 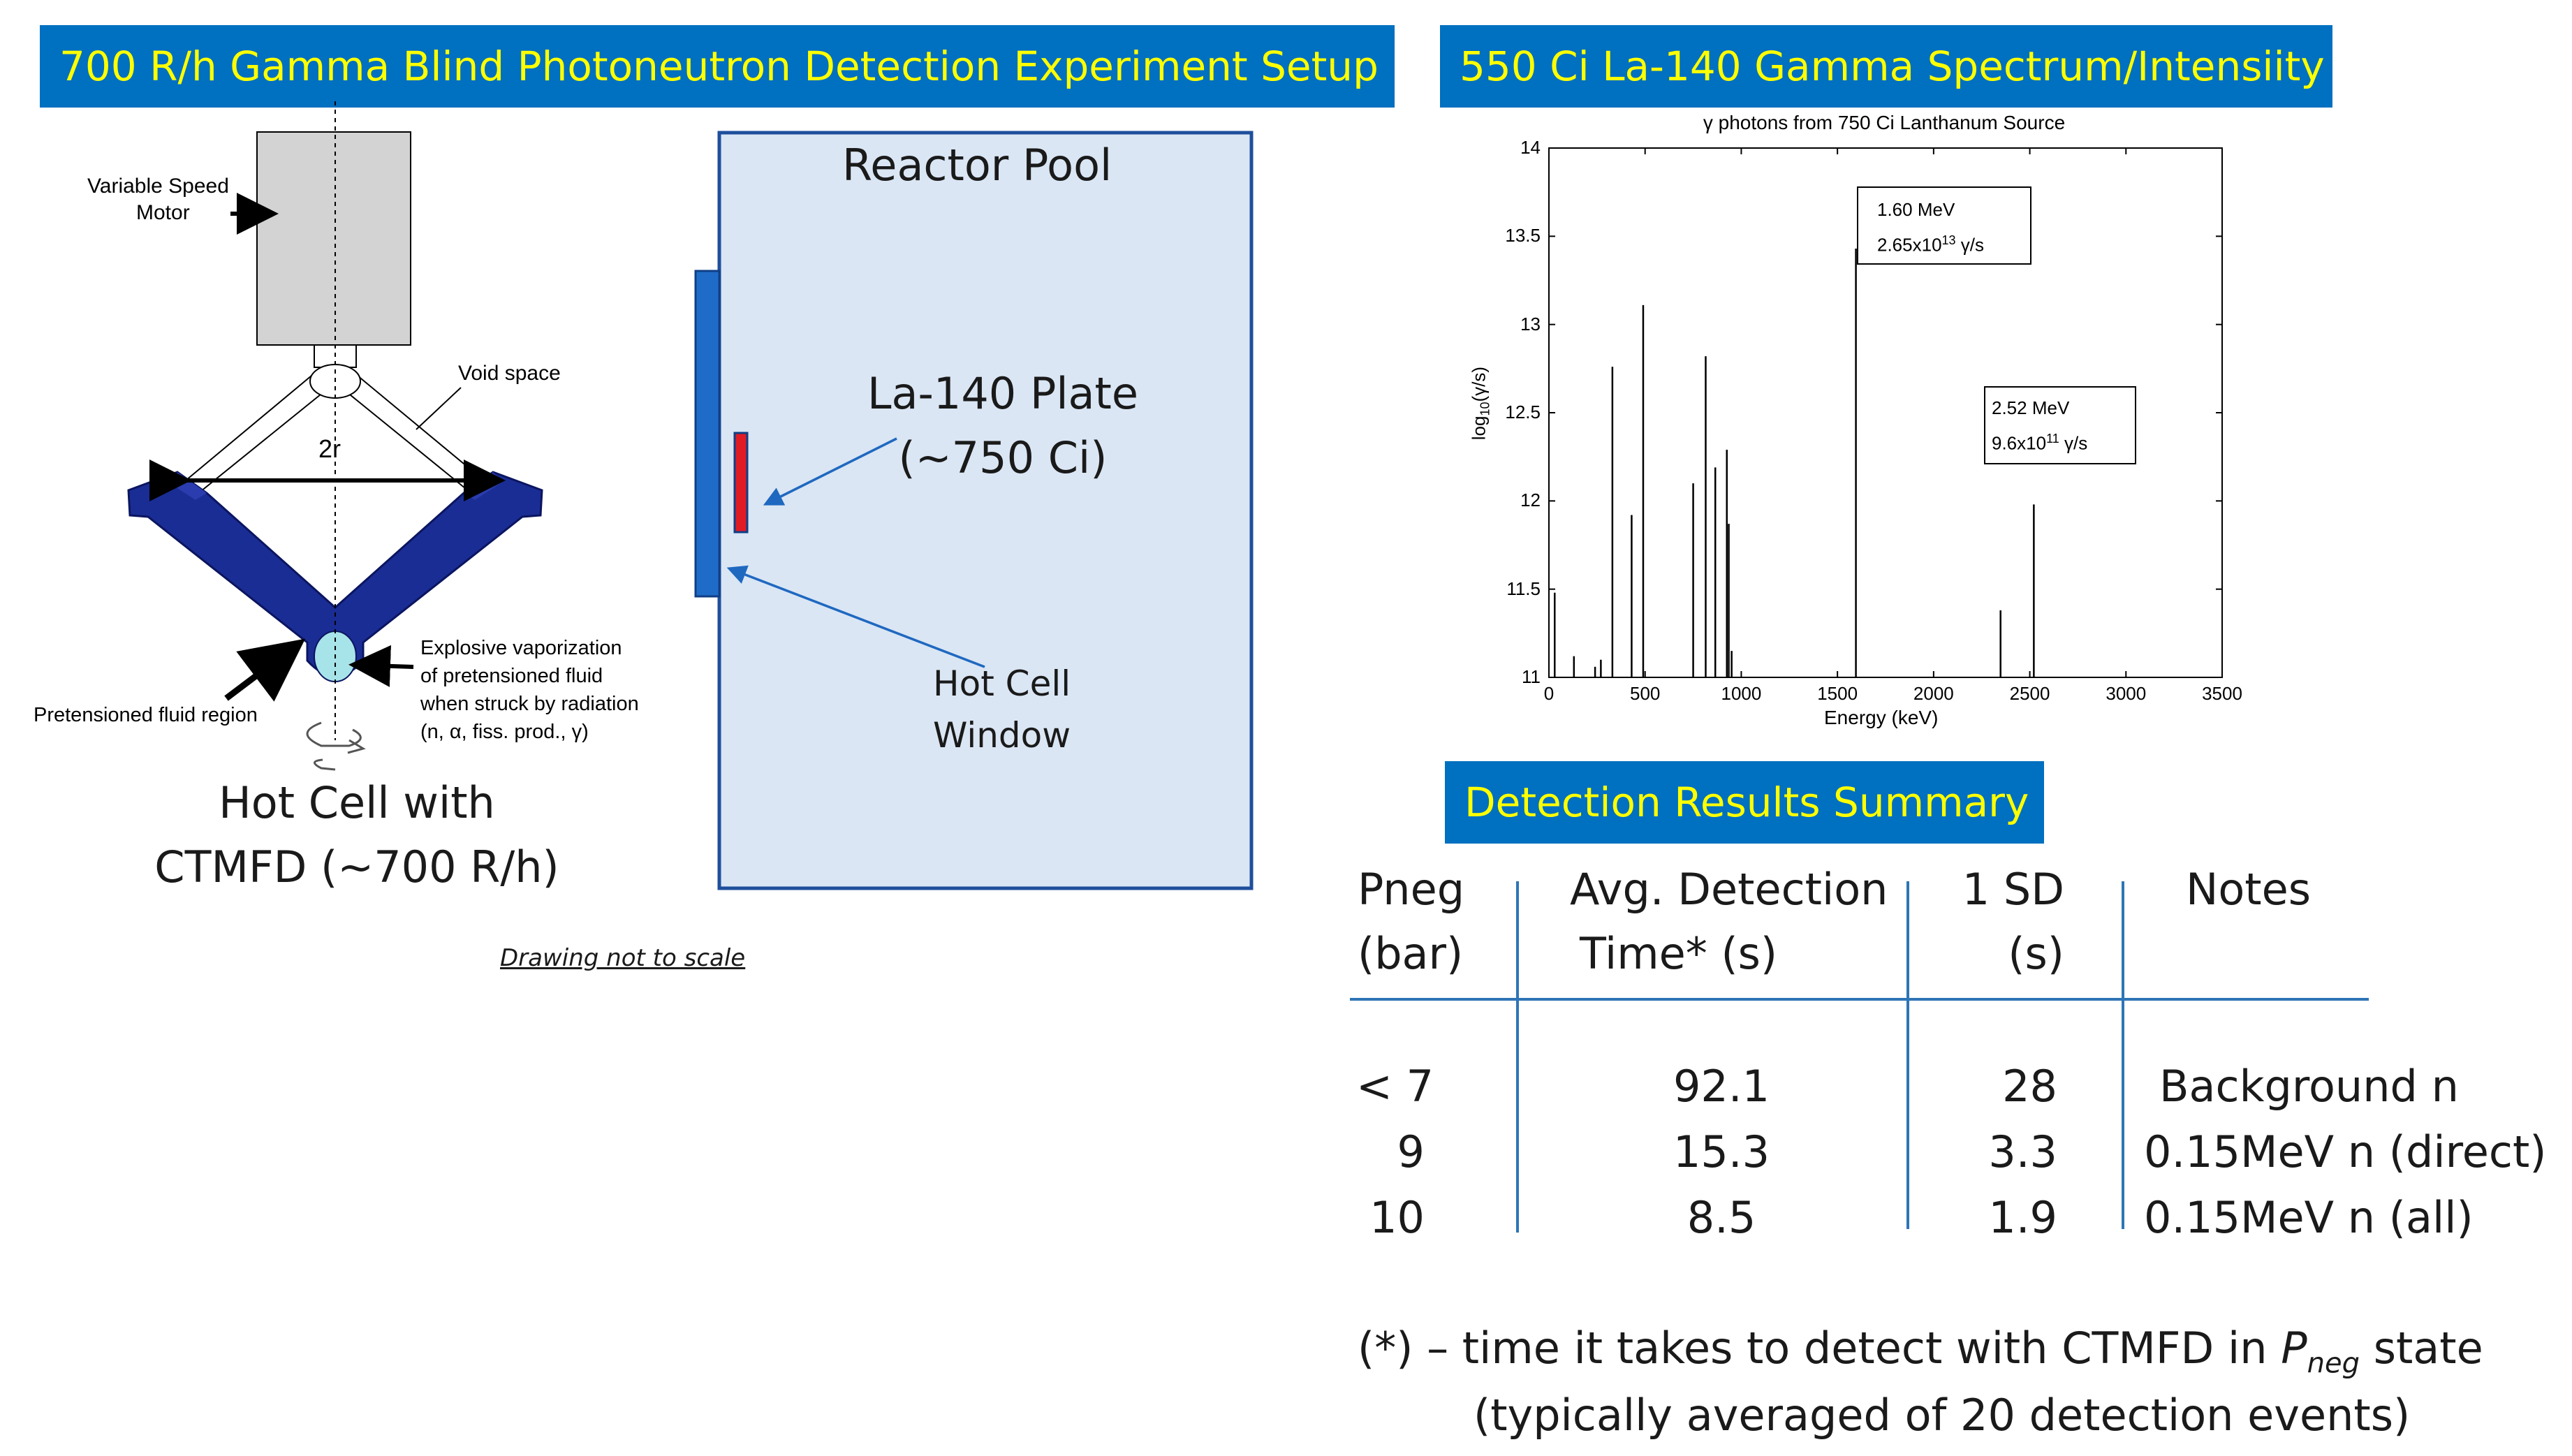 I want to click on col-sd-line1: 1 SD, so click(x=2013, y=889).